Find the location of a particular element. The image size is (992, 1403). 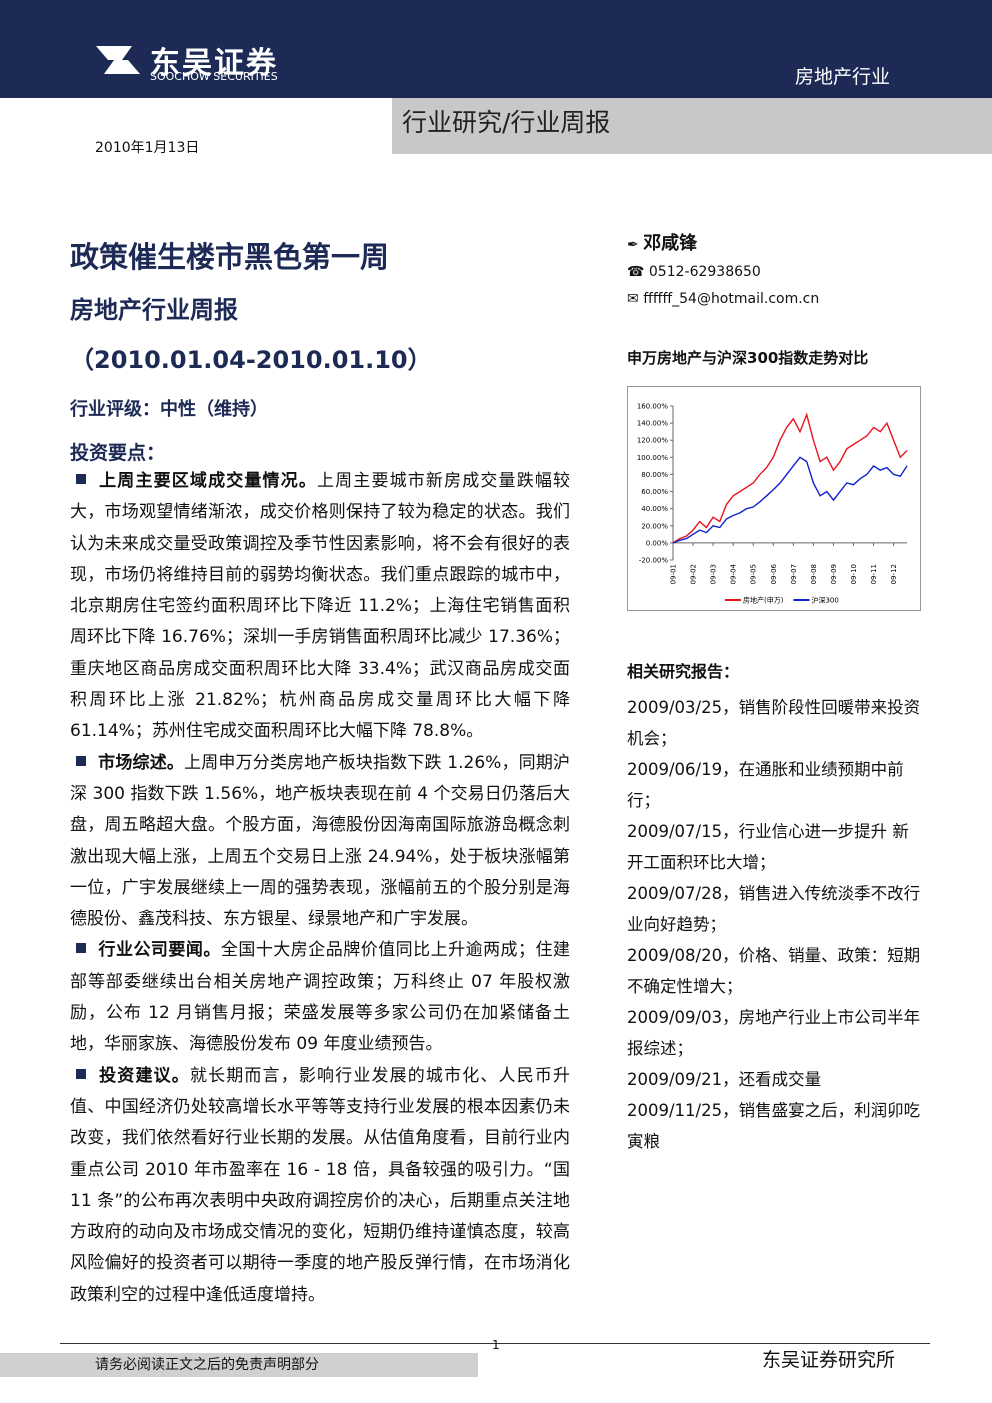

logo-icon is located at coordinates (118, 60).